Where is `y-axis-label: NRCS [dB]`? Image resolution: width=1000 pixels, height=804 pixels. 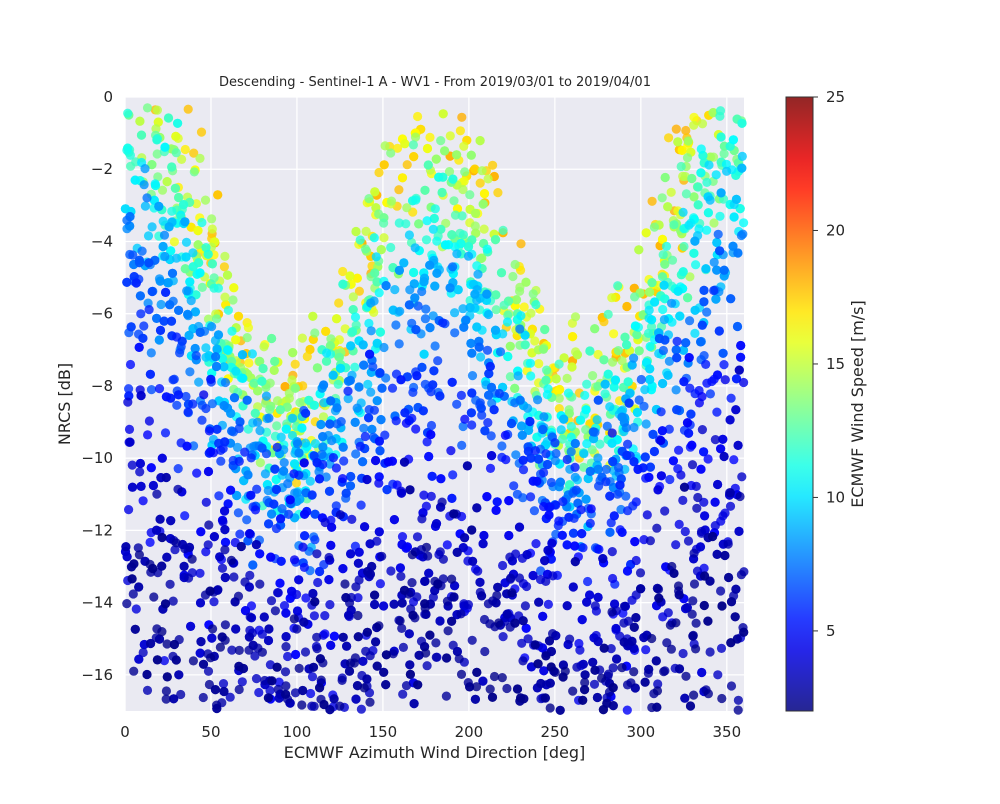 y-axis-label: NRCS [dB] is located at coordinates (64, 404).